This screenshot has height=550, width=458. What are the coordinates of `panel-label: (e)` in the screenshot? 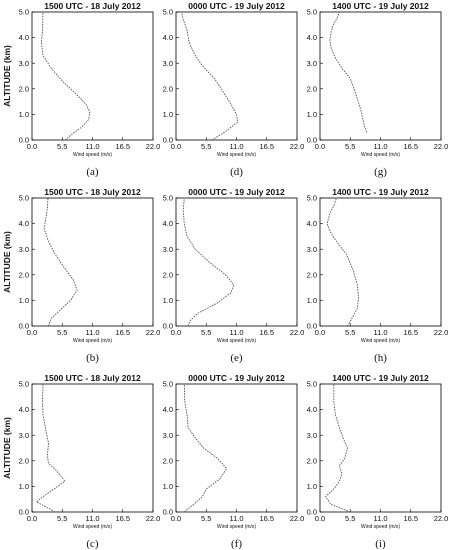 It's located at (236, 358).